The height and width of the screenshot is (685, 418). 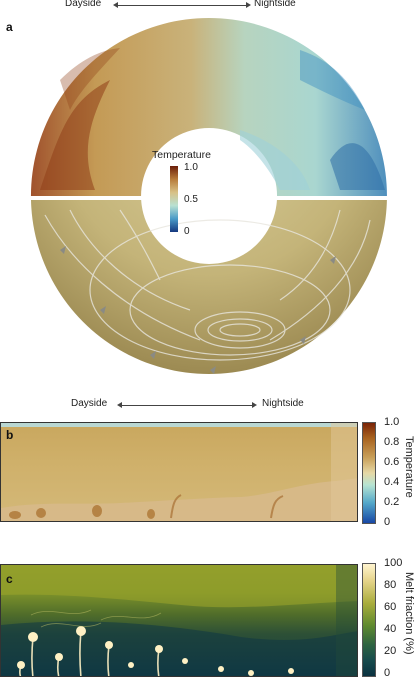 What do you see at coordinates (275, 4) in the screenshot?
I see `top-nightside-label: Nightside` at bounding box center [275, 4].